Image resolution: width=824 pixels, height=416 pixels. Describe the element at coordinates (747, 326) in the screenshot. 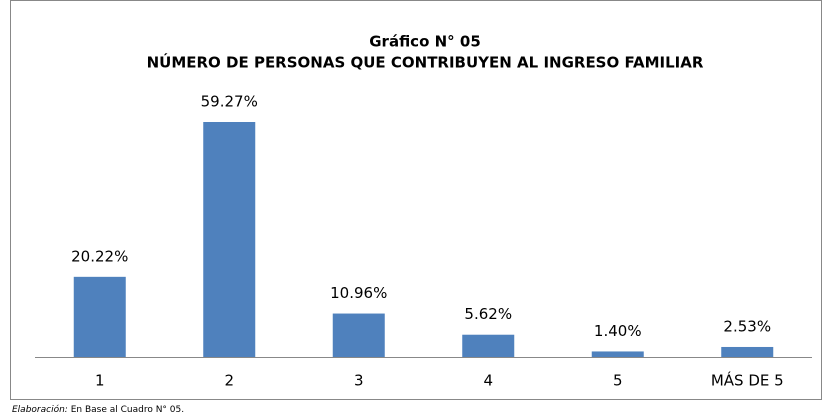

I see `value-label: 2.53%` at that location.